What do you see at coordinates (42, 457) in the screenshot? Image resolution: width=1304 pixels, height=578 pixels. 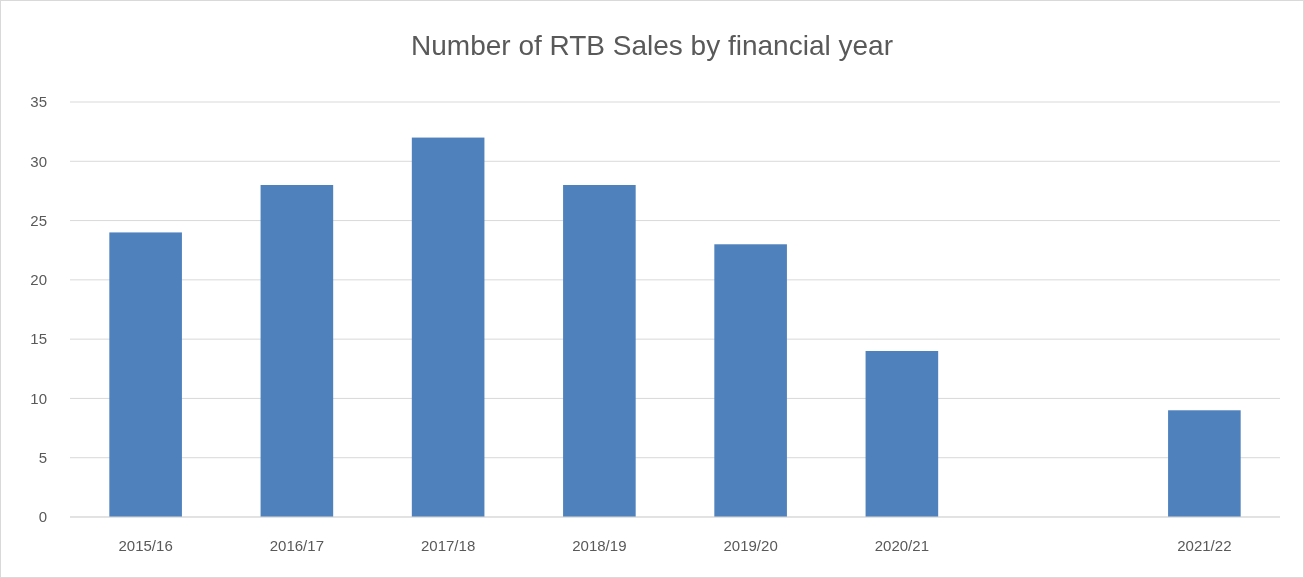 I see `y-tick-label: 5` at bounding box center [42, 457].